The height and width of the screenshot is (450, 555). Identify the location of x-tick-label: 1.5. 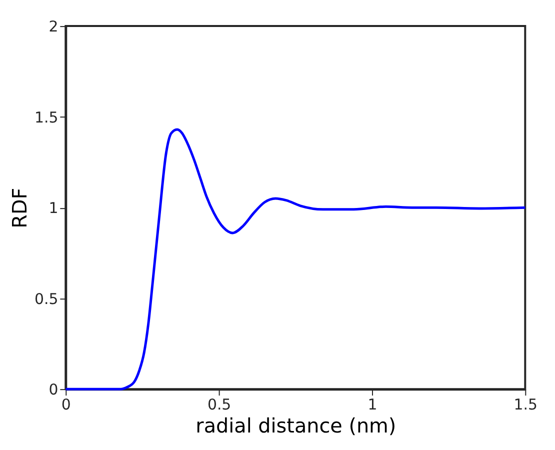
(526, 404).